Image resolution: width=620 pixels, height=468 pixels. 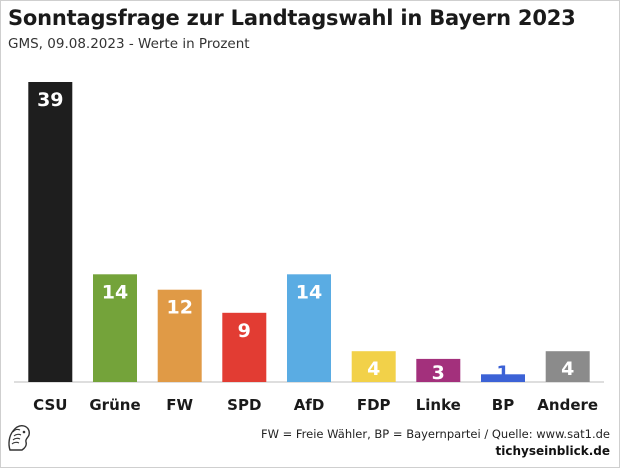 I want to click on value-label-bp: 1, so click(x=502, y=373).